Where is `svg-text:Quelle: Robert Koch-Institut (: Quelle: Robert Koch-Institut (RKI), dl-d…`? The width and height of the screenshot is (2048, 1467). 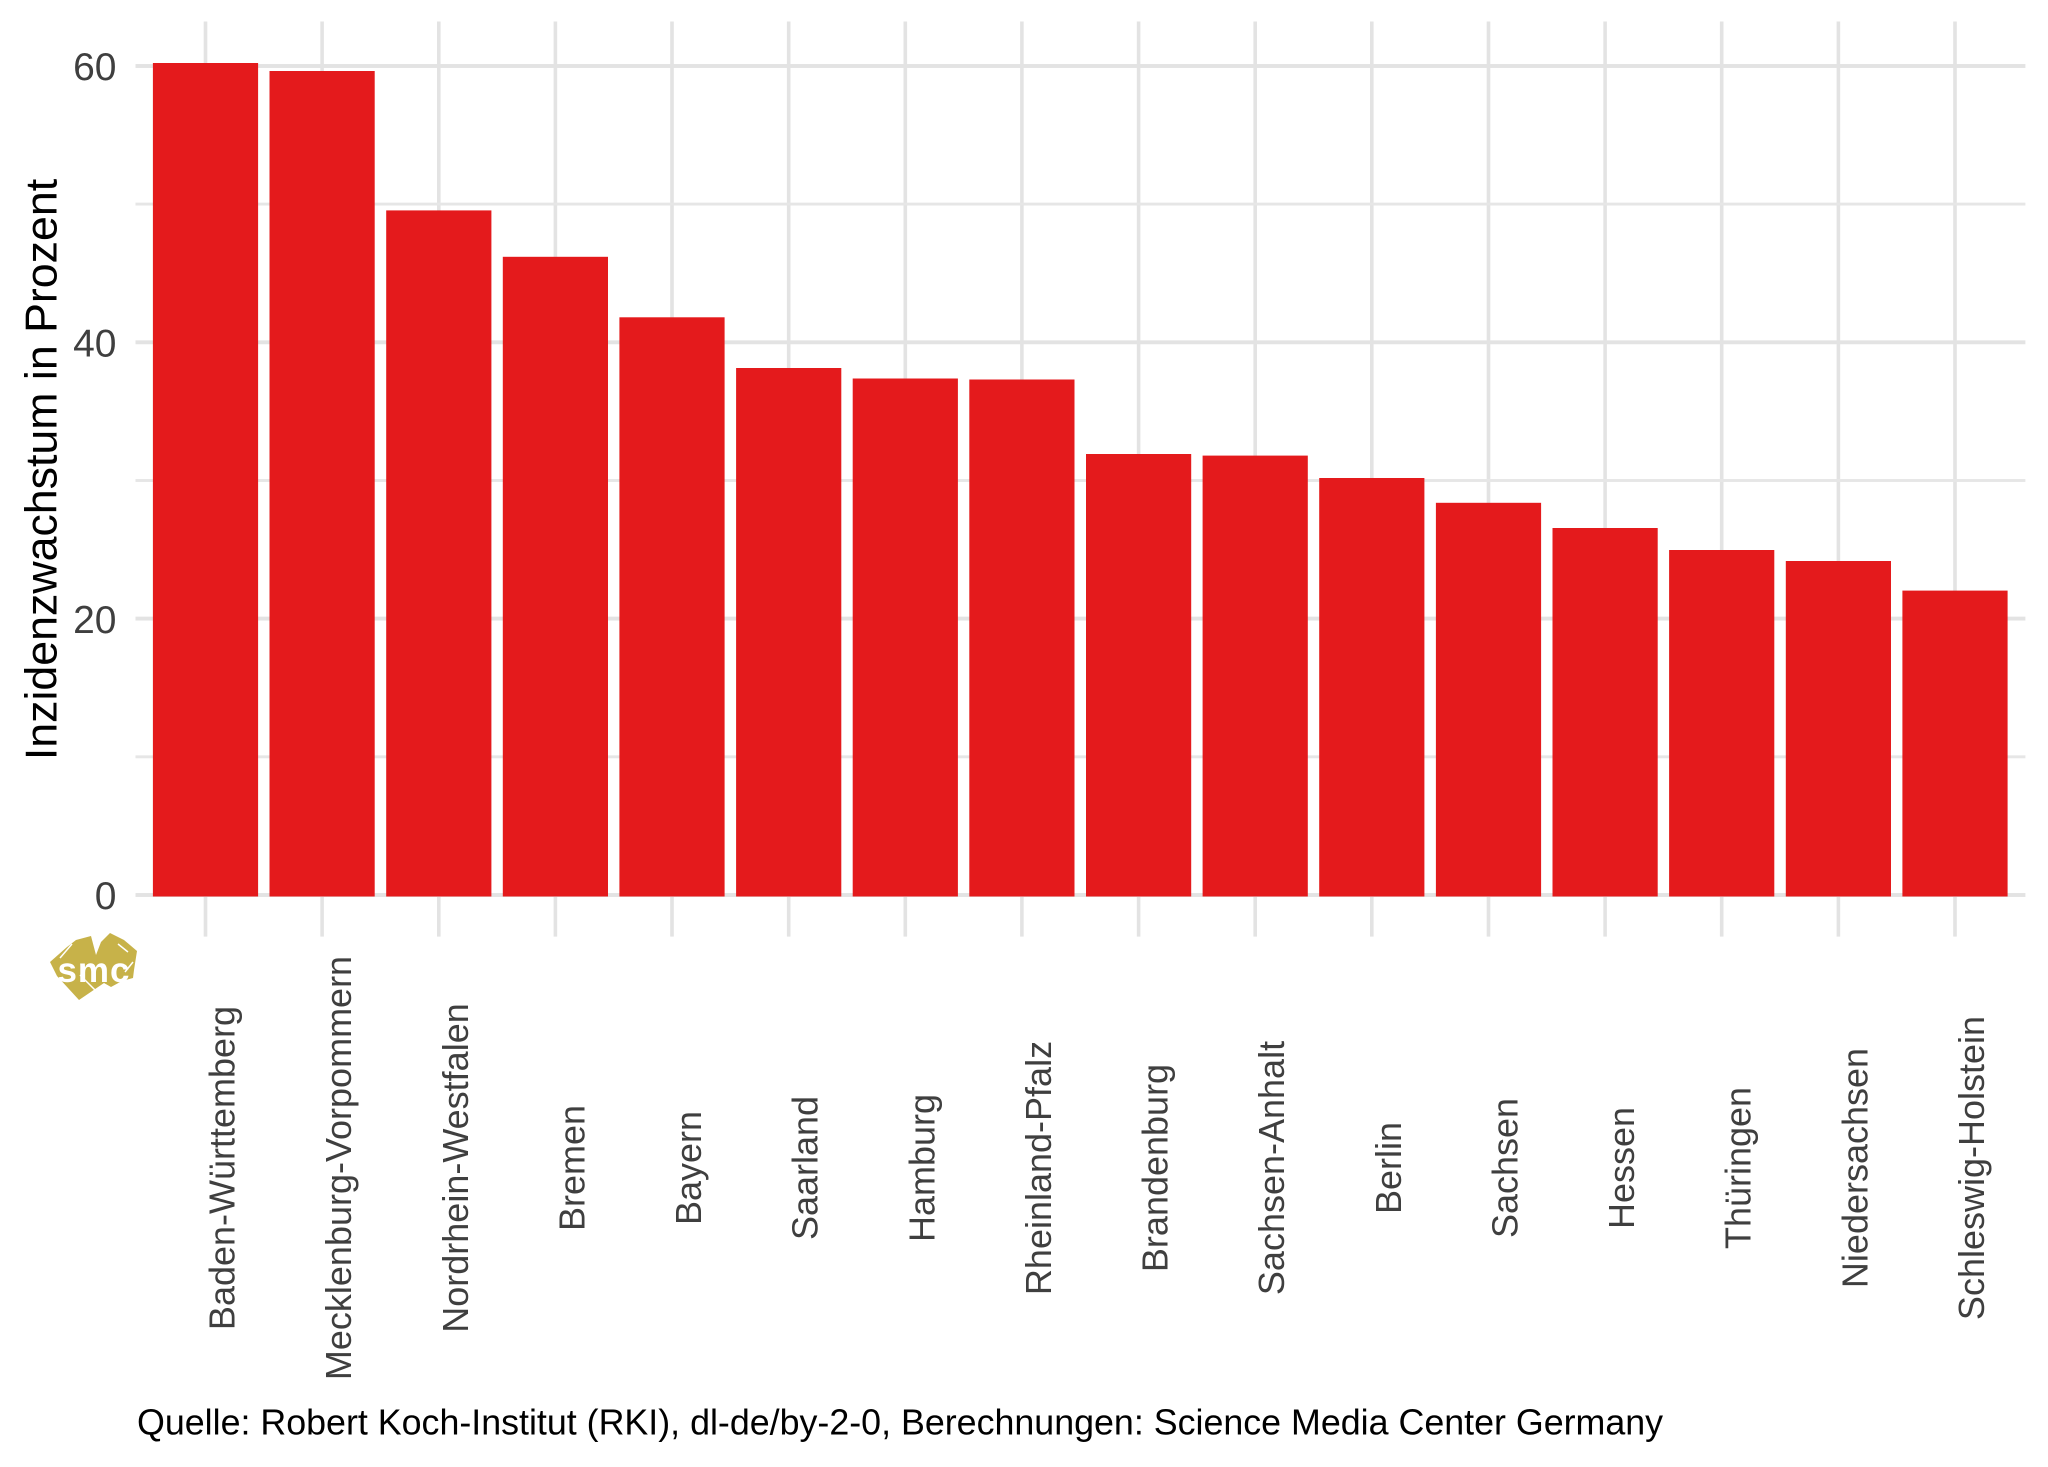 svg-text:Quelle: Robert Koch-Institut (: Quelle: Robert Koch-Institut (RKI), dl-d… is located at coordinates (900, 1423).